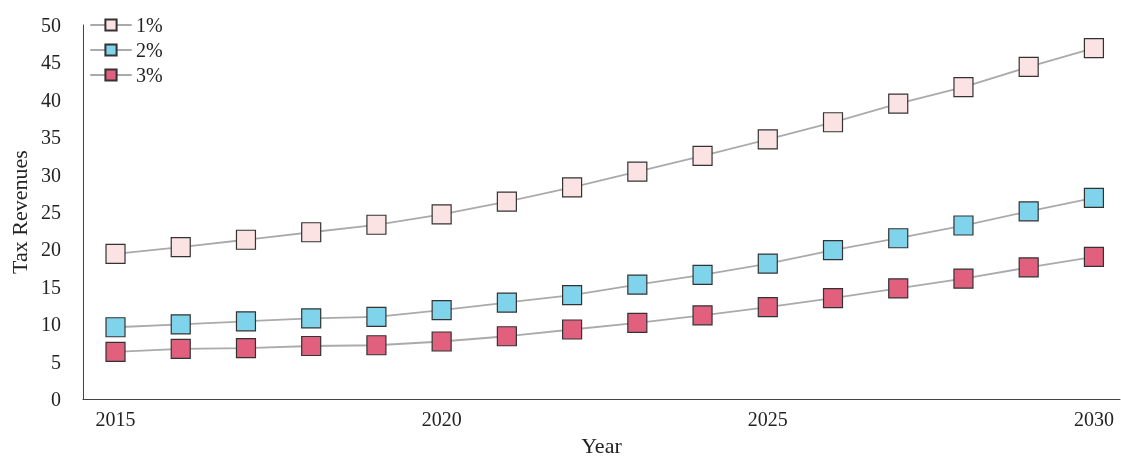 This screenshot has width=1121, height=461. Describe the element at coordinates (50, 174) in the screenshot. I see `y-tick-label: 30` at that location.